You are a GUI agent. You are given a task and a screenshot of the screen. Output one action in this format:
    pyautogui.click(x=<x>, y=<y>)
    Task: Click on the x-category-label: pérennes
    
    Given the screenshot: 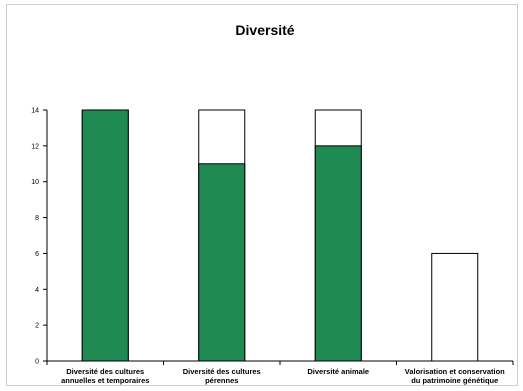 What is the action you would take?
    pyautogui.click(x=221, y=380)
    